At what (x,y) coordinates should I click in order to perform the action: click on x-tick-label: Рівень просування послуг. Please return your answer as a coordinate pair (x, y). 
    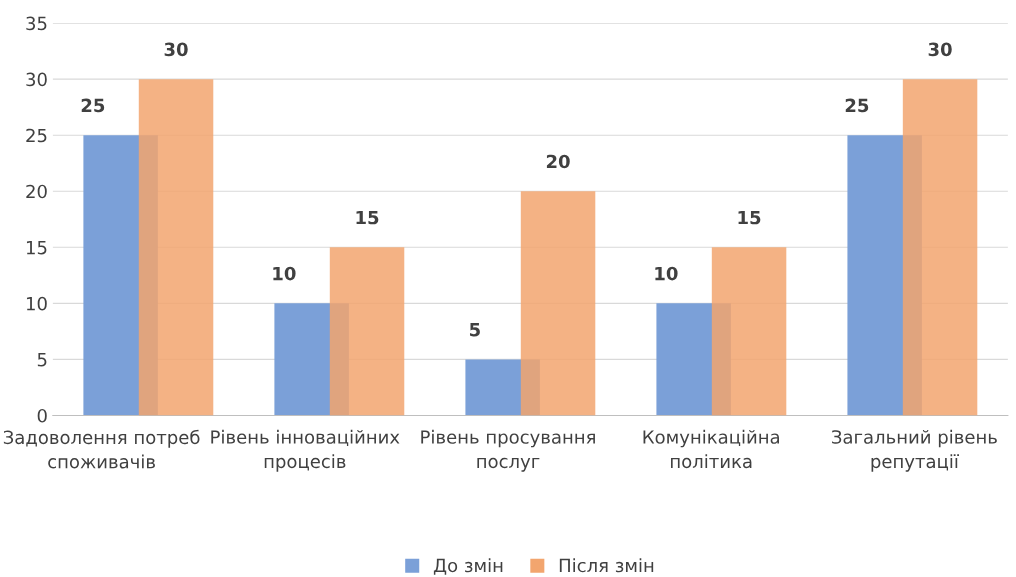
    Looking at the image, I should click on (508, 450).